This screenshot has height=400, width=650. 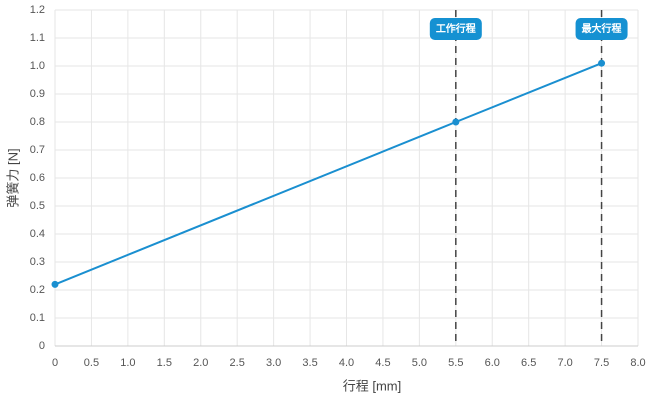 What do you see at coordinates (12, 177) in the screenshot?
I see `y-axis-label: 弹簧力 [N]` at bounding box center [12, 177].